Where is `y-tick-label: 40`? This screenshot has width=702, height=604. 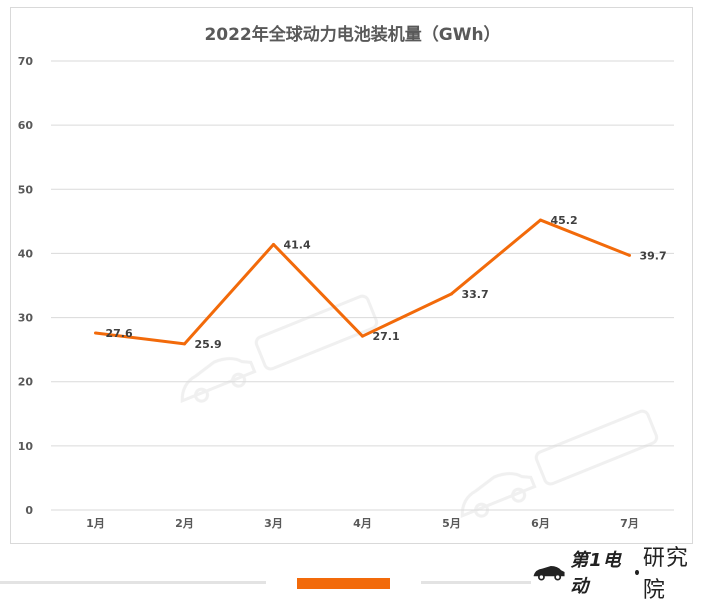 y-tick-label: 40 is located at coordinates (26, 253).